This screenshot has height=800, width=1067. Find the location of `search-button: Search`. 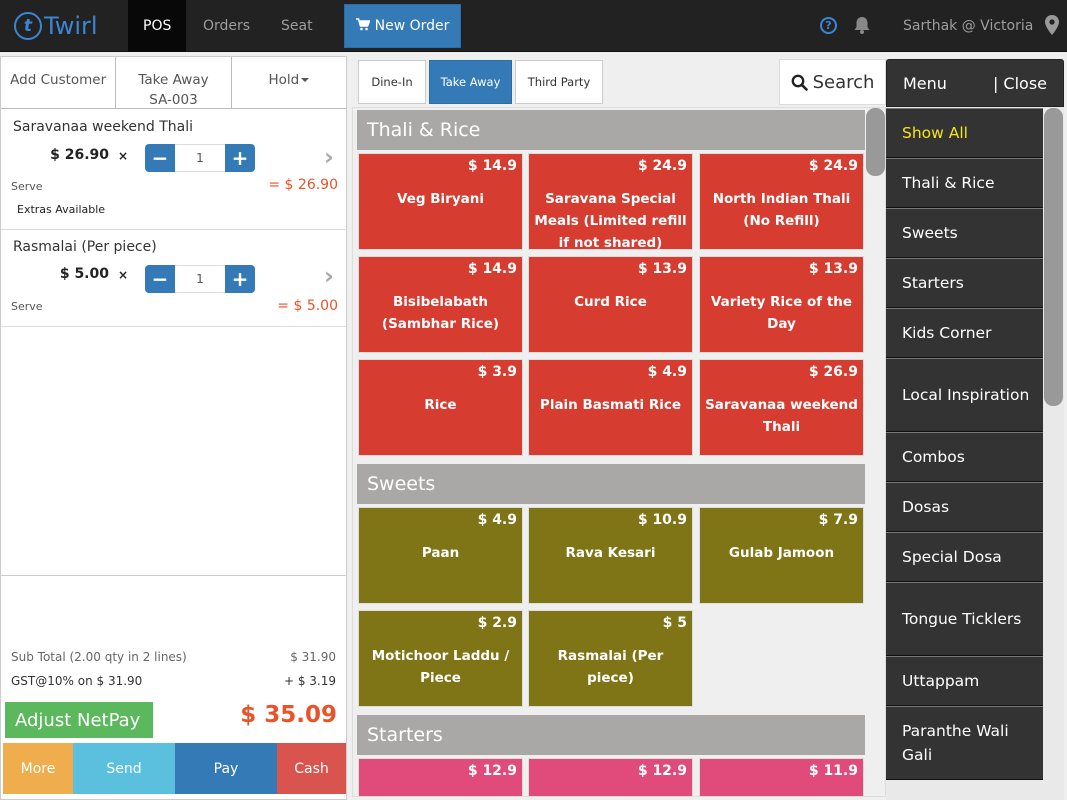

search-button: Search is located at coordinates (832, 82).